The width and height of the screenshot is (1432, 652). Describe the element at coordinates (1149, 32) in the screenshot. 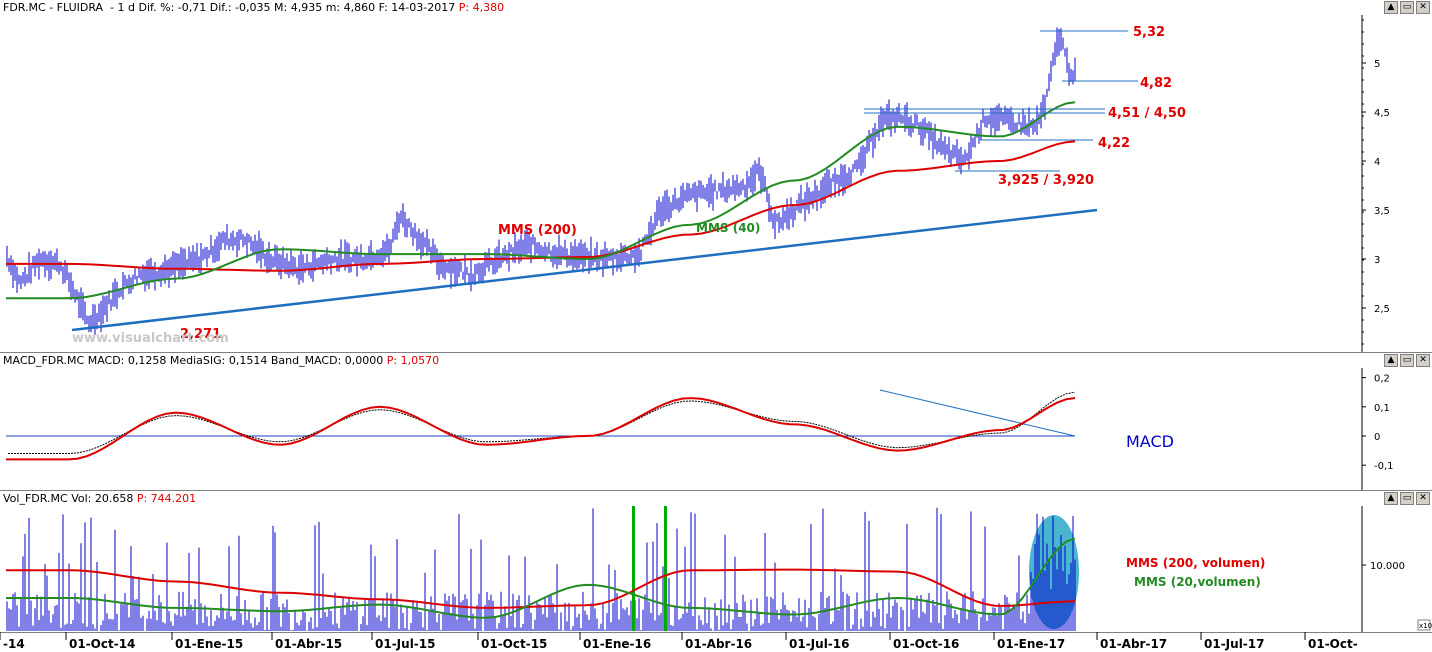

I see `level-label-532: 5,32` at that location.